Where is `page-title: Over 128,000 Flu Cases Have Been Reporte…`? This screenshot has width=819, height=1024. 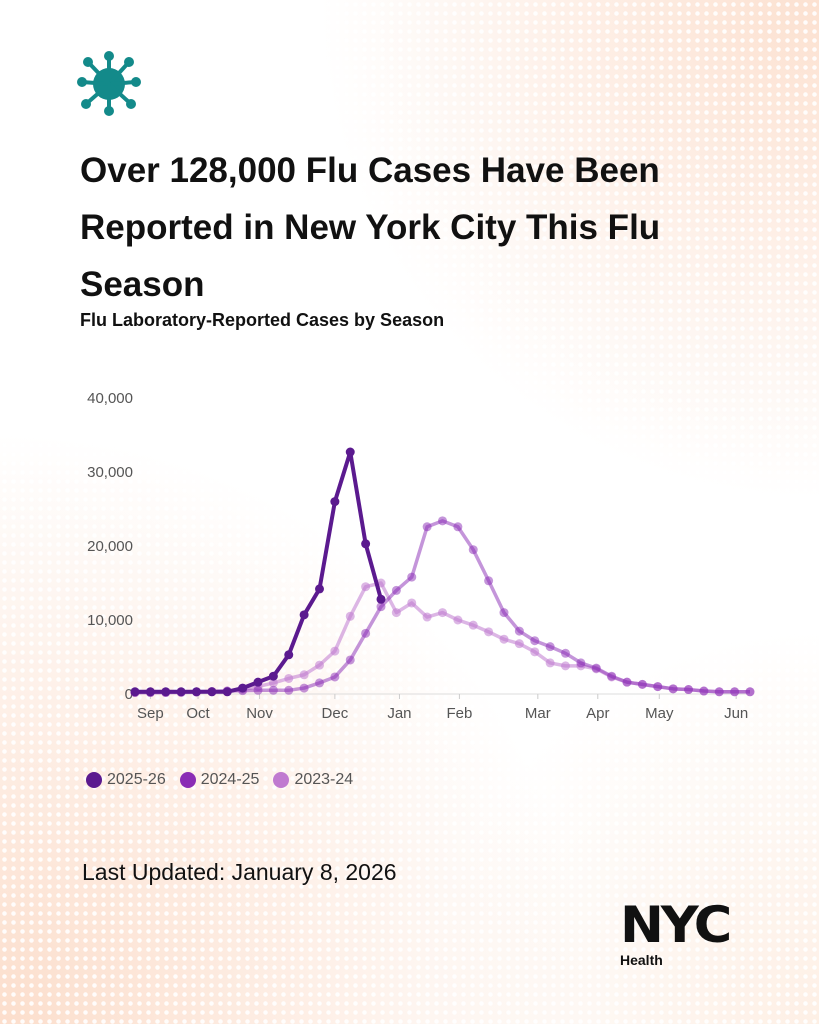 page-title: Over 128,000 Flu Cases Have Been Reporte… is located at coordinates (370, 227).